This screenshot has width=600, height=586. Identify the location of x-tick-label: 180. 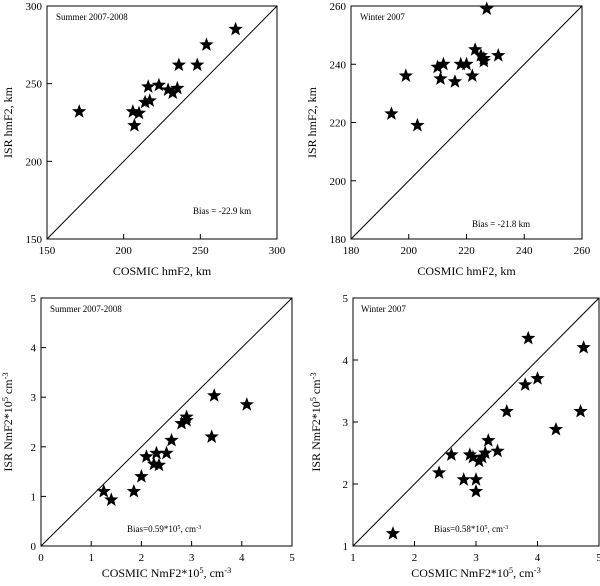
(351, 251).